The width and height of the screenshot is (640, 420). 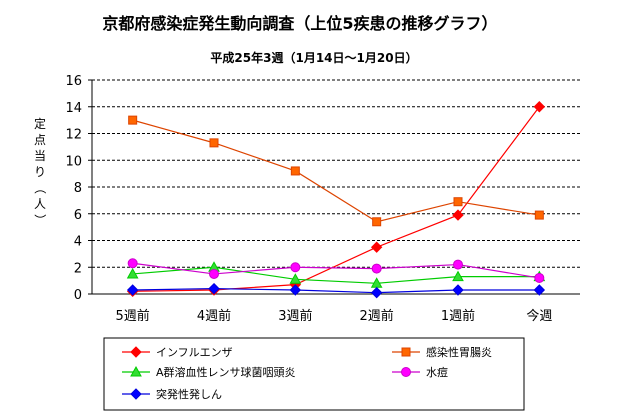 What do you see at coordinates (78, 188) in the screenshot?
I see `y-tick-label: 8` at bounding box center [78, 188].